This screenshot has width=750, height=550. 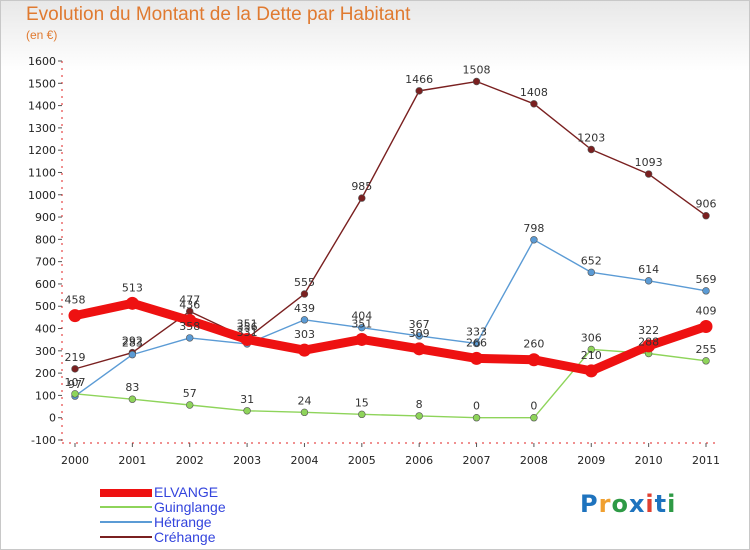 What do you see at coordinates (591, 337) in the screenshot?
I see `data-label: 306` at bounding box center [591, 337].